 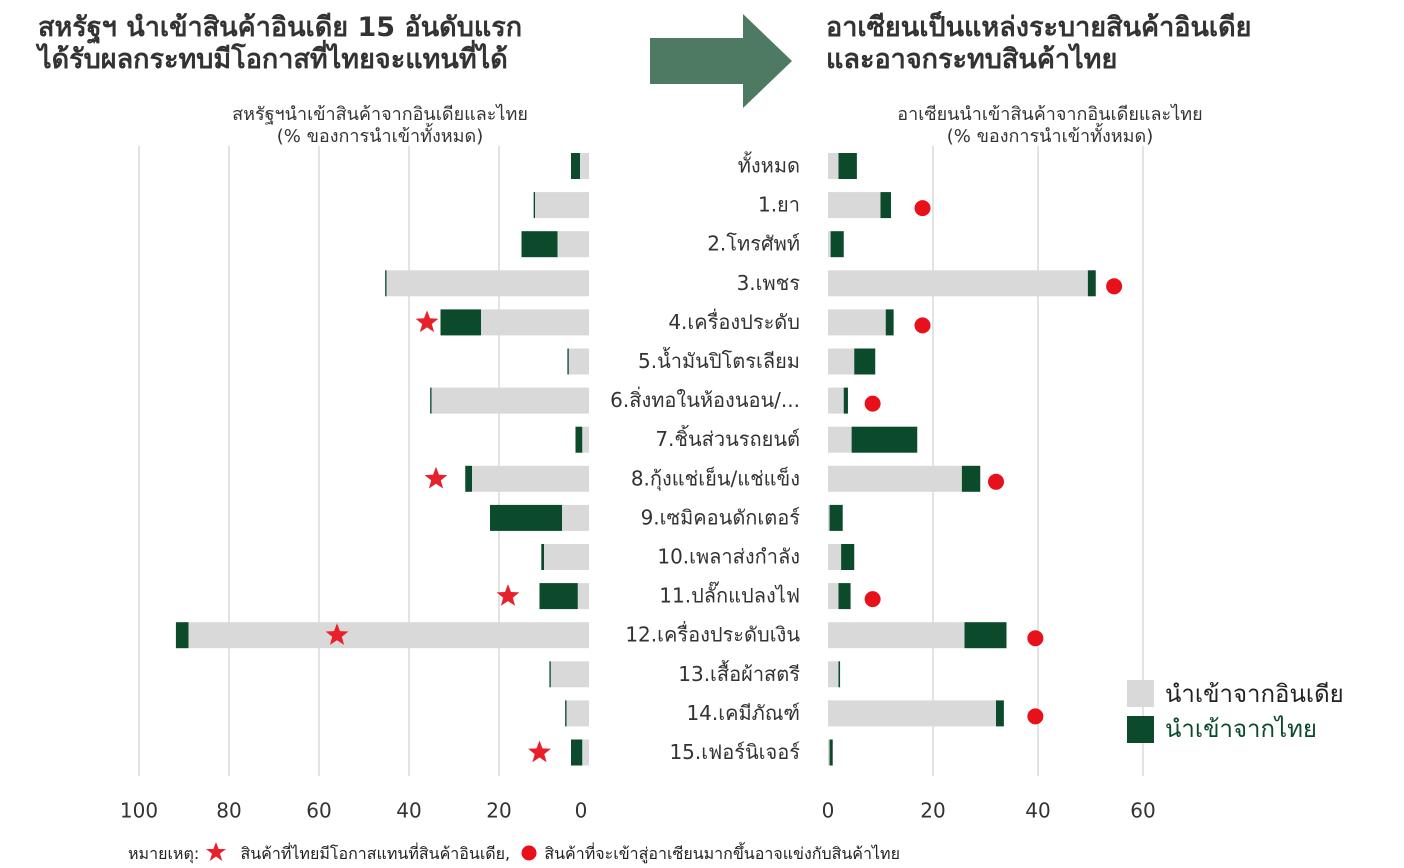 I want to click on left-x-tick-label: 20, so click(x=498, y=811).